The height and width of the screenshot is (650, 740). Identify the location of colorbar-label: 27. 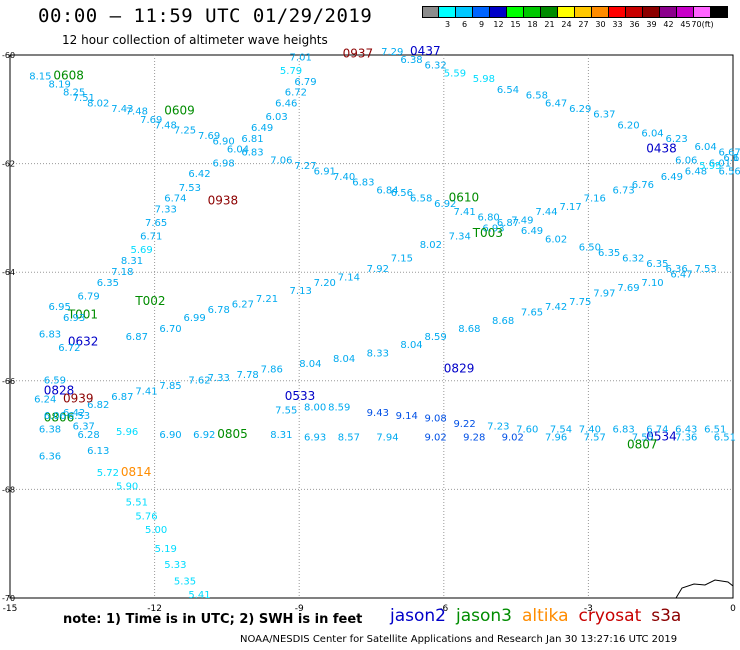
(583, 24).